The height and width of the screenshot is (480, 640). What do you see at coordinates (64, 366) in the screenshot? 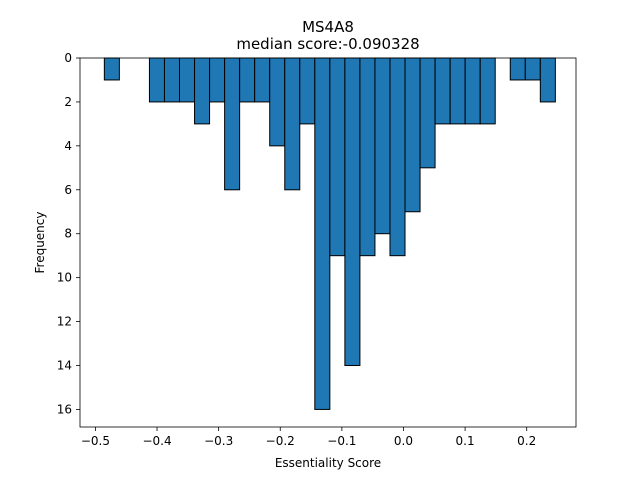
I see `y-tick-label: 14` at bounding box center [64, 366].